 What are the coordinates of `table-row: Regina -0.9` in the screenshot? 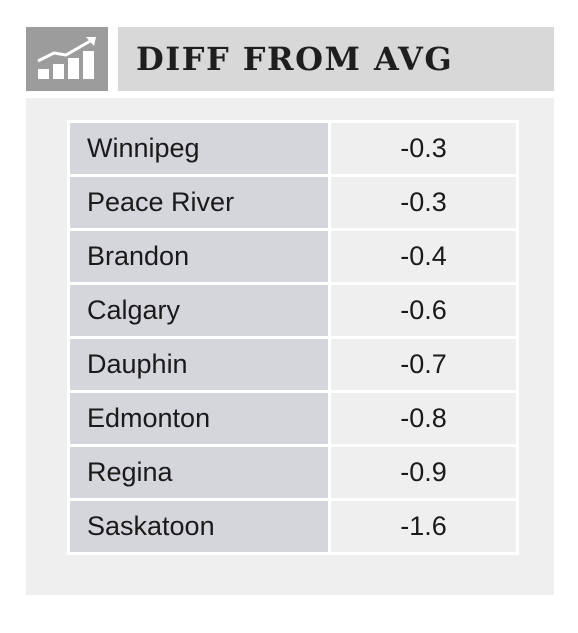 It's located at (293, 472).